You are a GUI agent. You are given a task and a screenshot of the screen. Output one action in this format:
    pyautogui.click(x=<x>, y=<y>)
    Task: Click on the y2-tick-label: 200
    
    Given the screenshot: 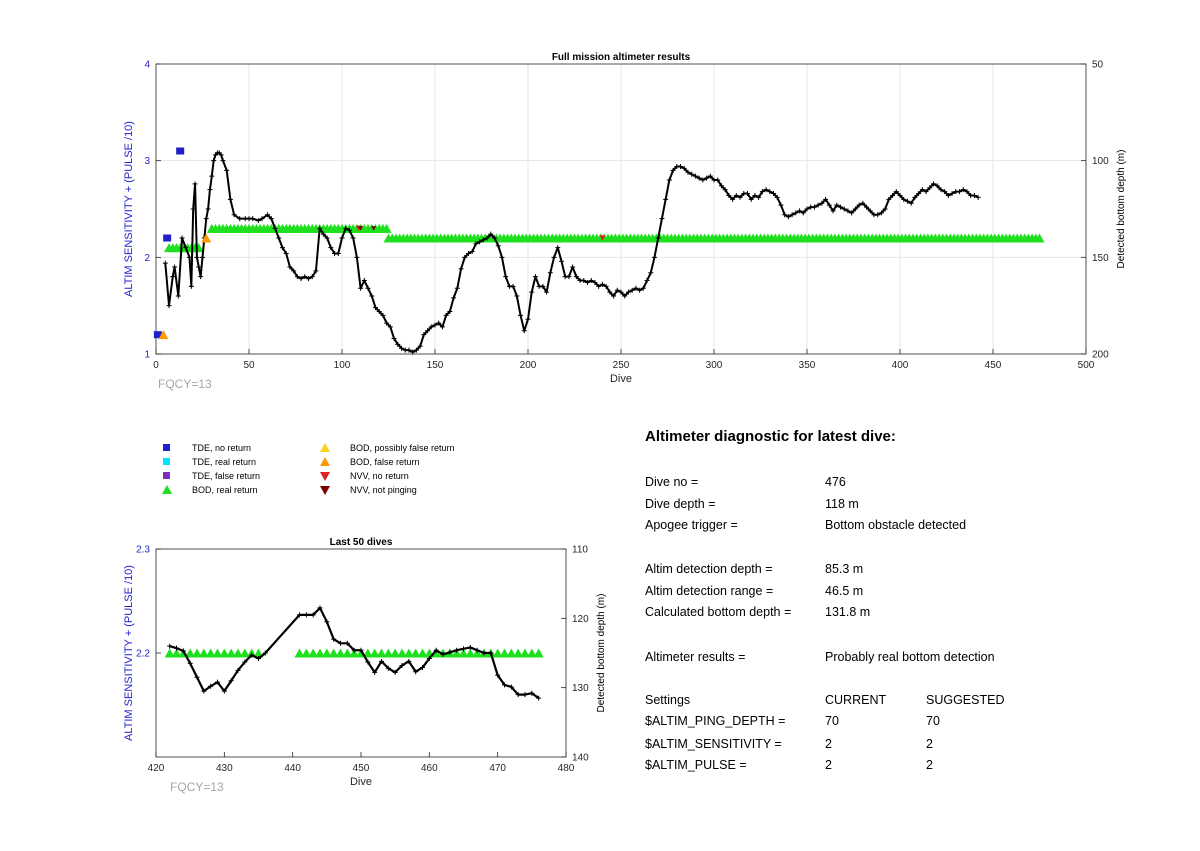 What is the action you would take?
    pyautogui.click(x=1100, y=355)
    